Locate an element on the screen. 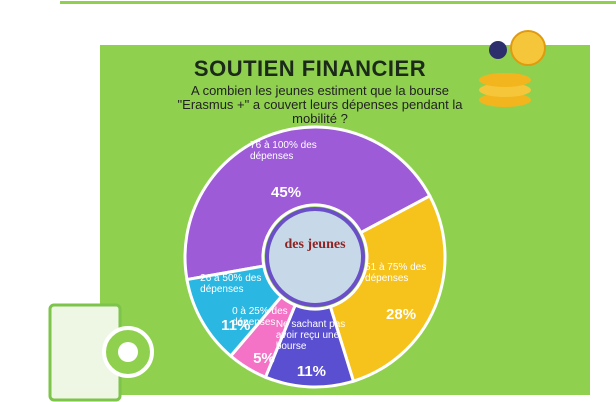 Image resolution: width=616 pixels, height=402 pixels. center-circle is located at coordinates (315, 257).